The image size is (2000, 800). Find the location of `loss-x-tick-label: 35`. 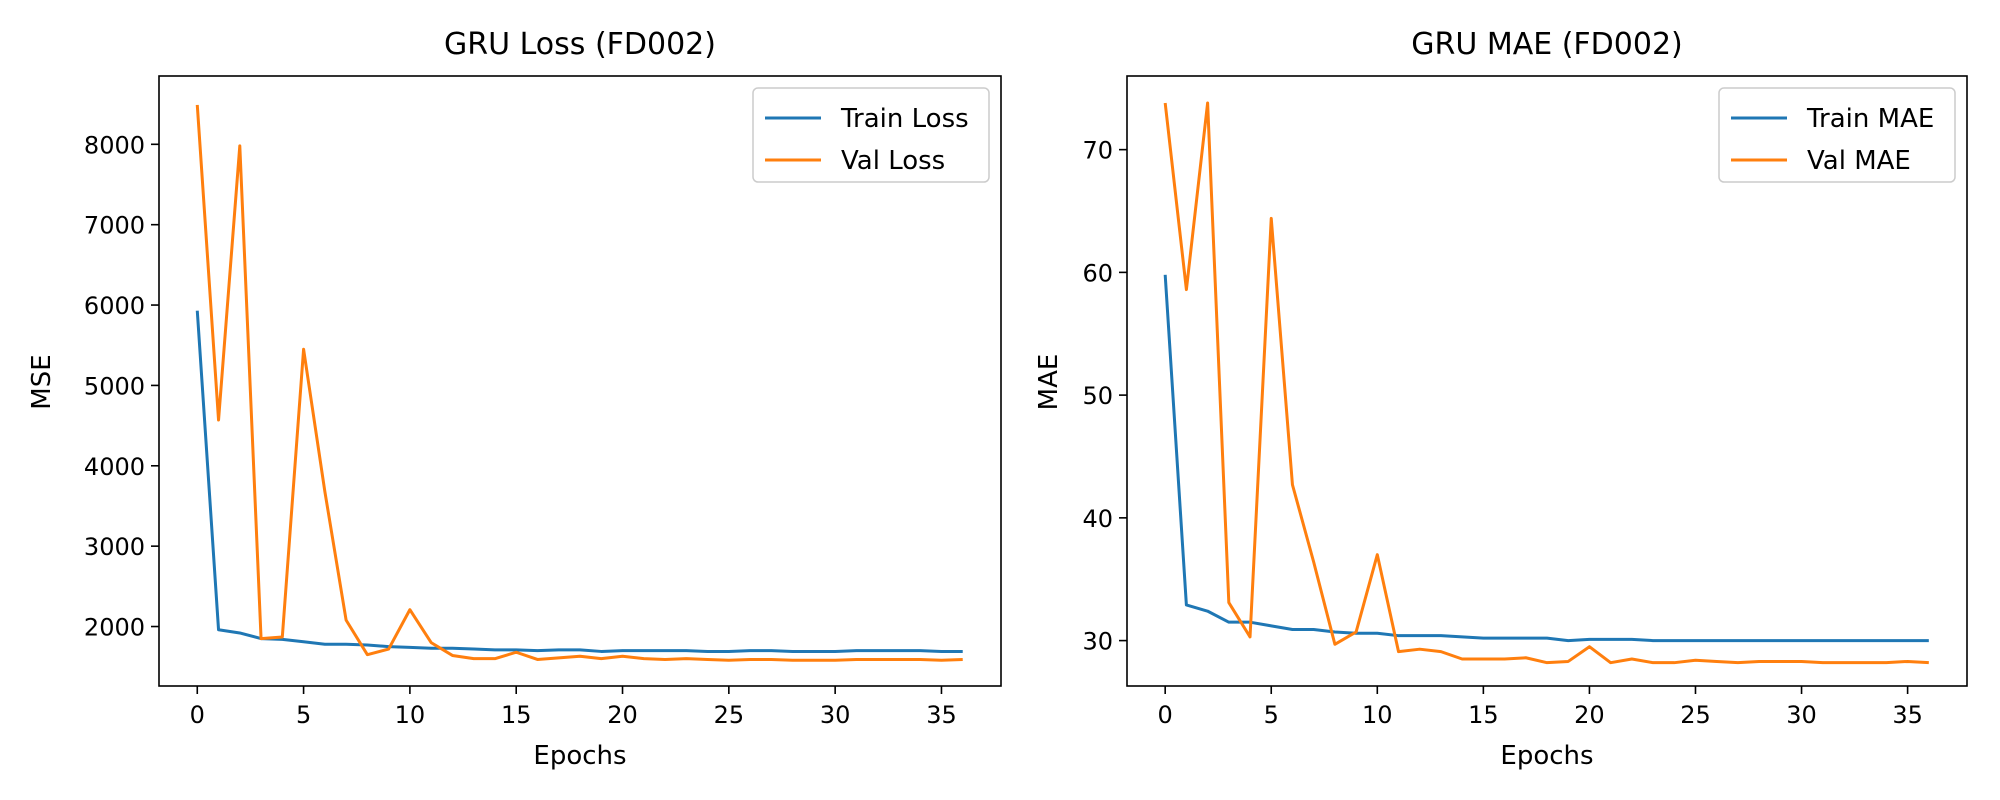

loss-x-tick-label: 35 is located at coordinates (941, 715).